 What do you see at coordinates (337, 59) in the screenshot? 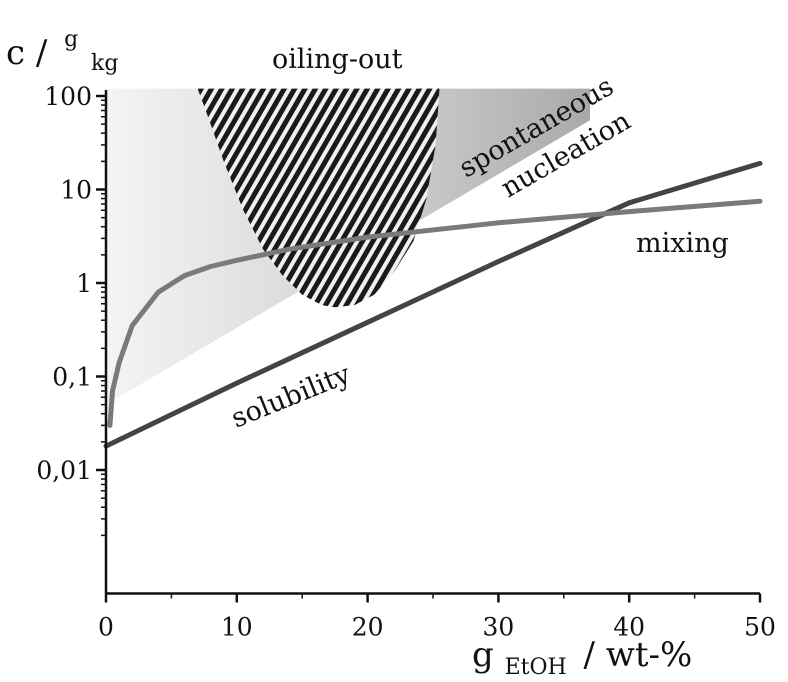
I see `annotation-oiling-out: oiling-out` at bounding box center [337, 59].